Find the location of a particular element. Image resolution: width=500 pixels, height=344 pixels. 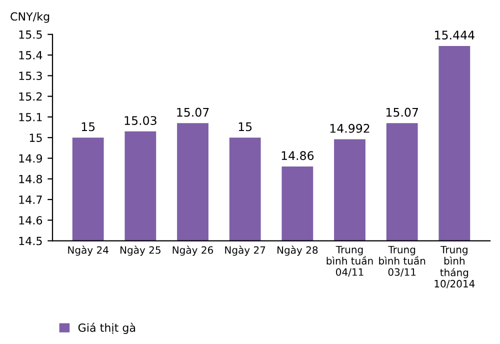

x-tick-label: Ngày 24 is located at coordinates (88, 251).